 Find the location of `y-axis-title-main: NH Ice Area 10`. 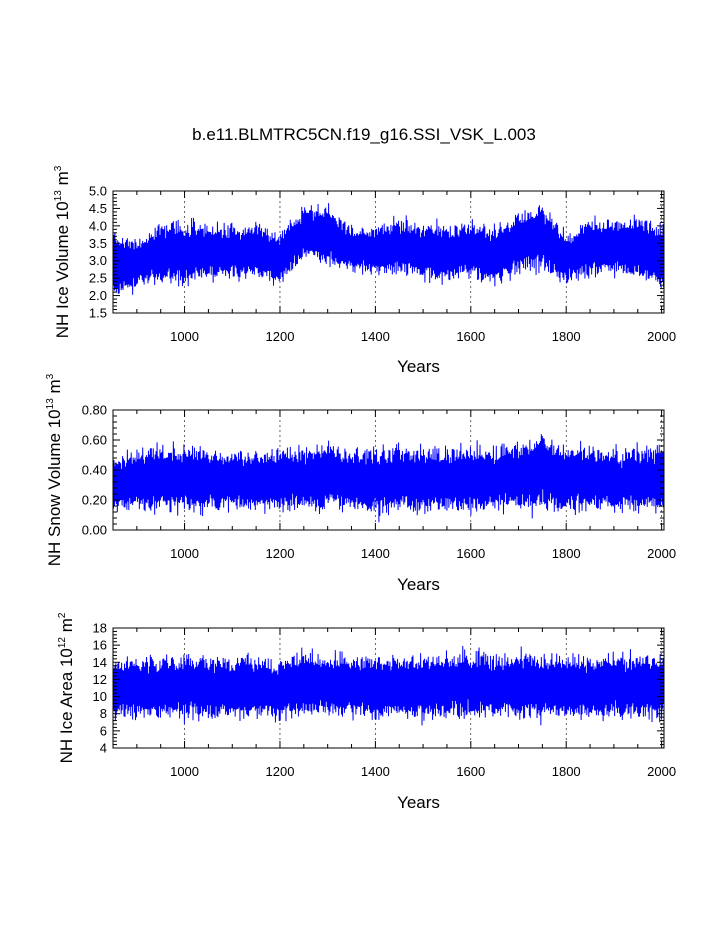

y-axis-title-main: NH Ice Area 10 is located at coordinates (66, 705).